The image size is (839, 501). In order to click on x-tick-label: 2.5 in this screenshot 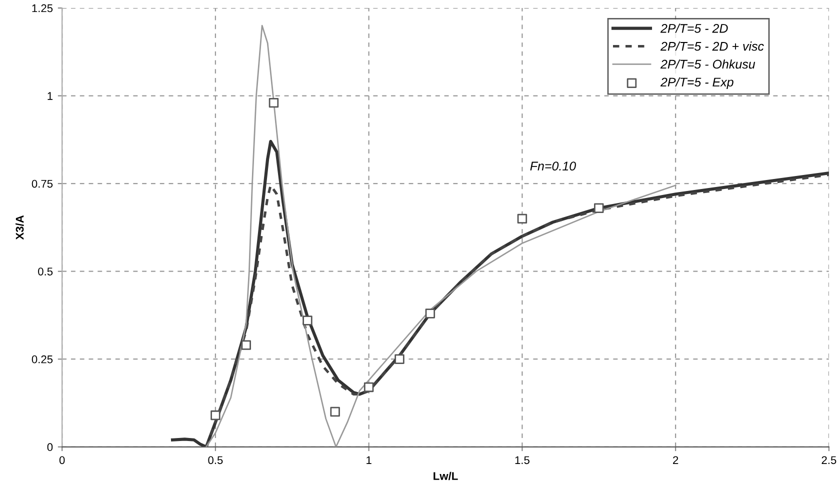, I will do `click(829, 460)`.